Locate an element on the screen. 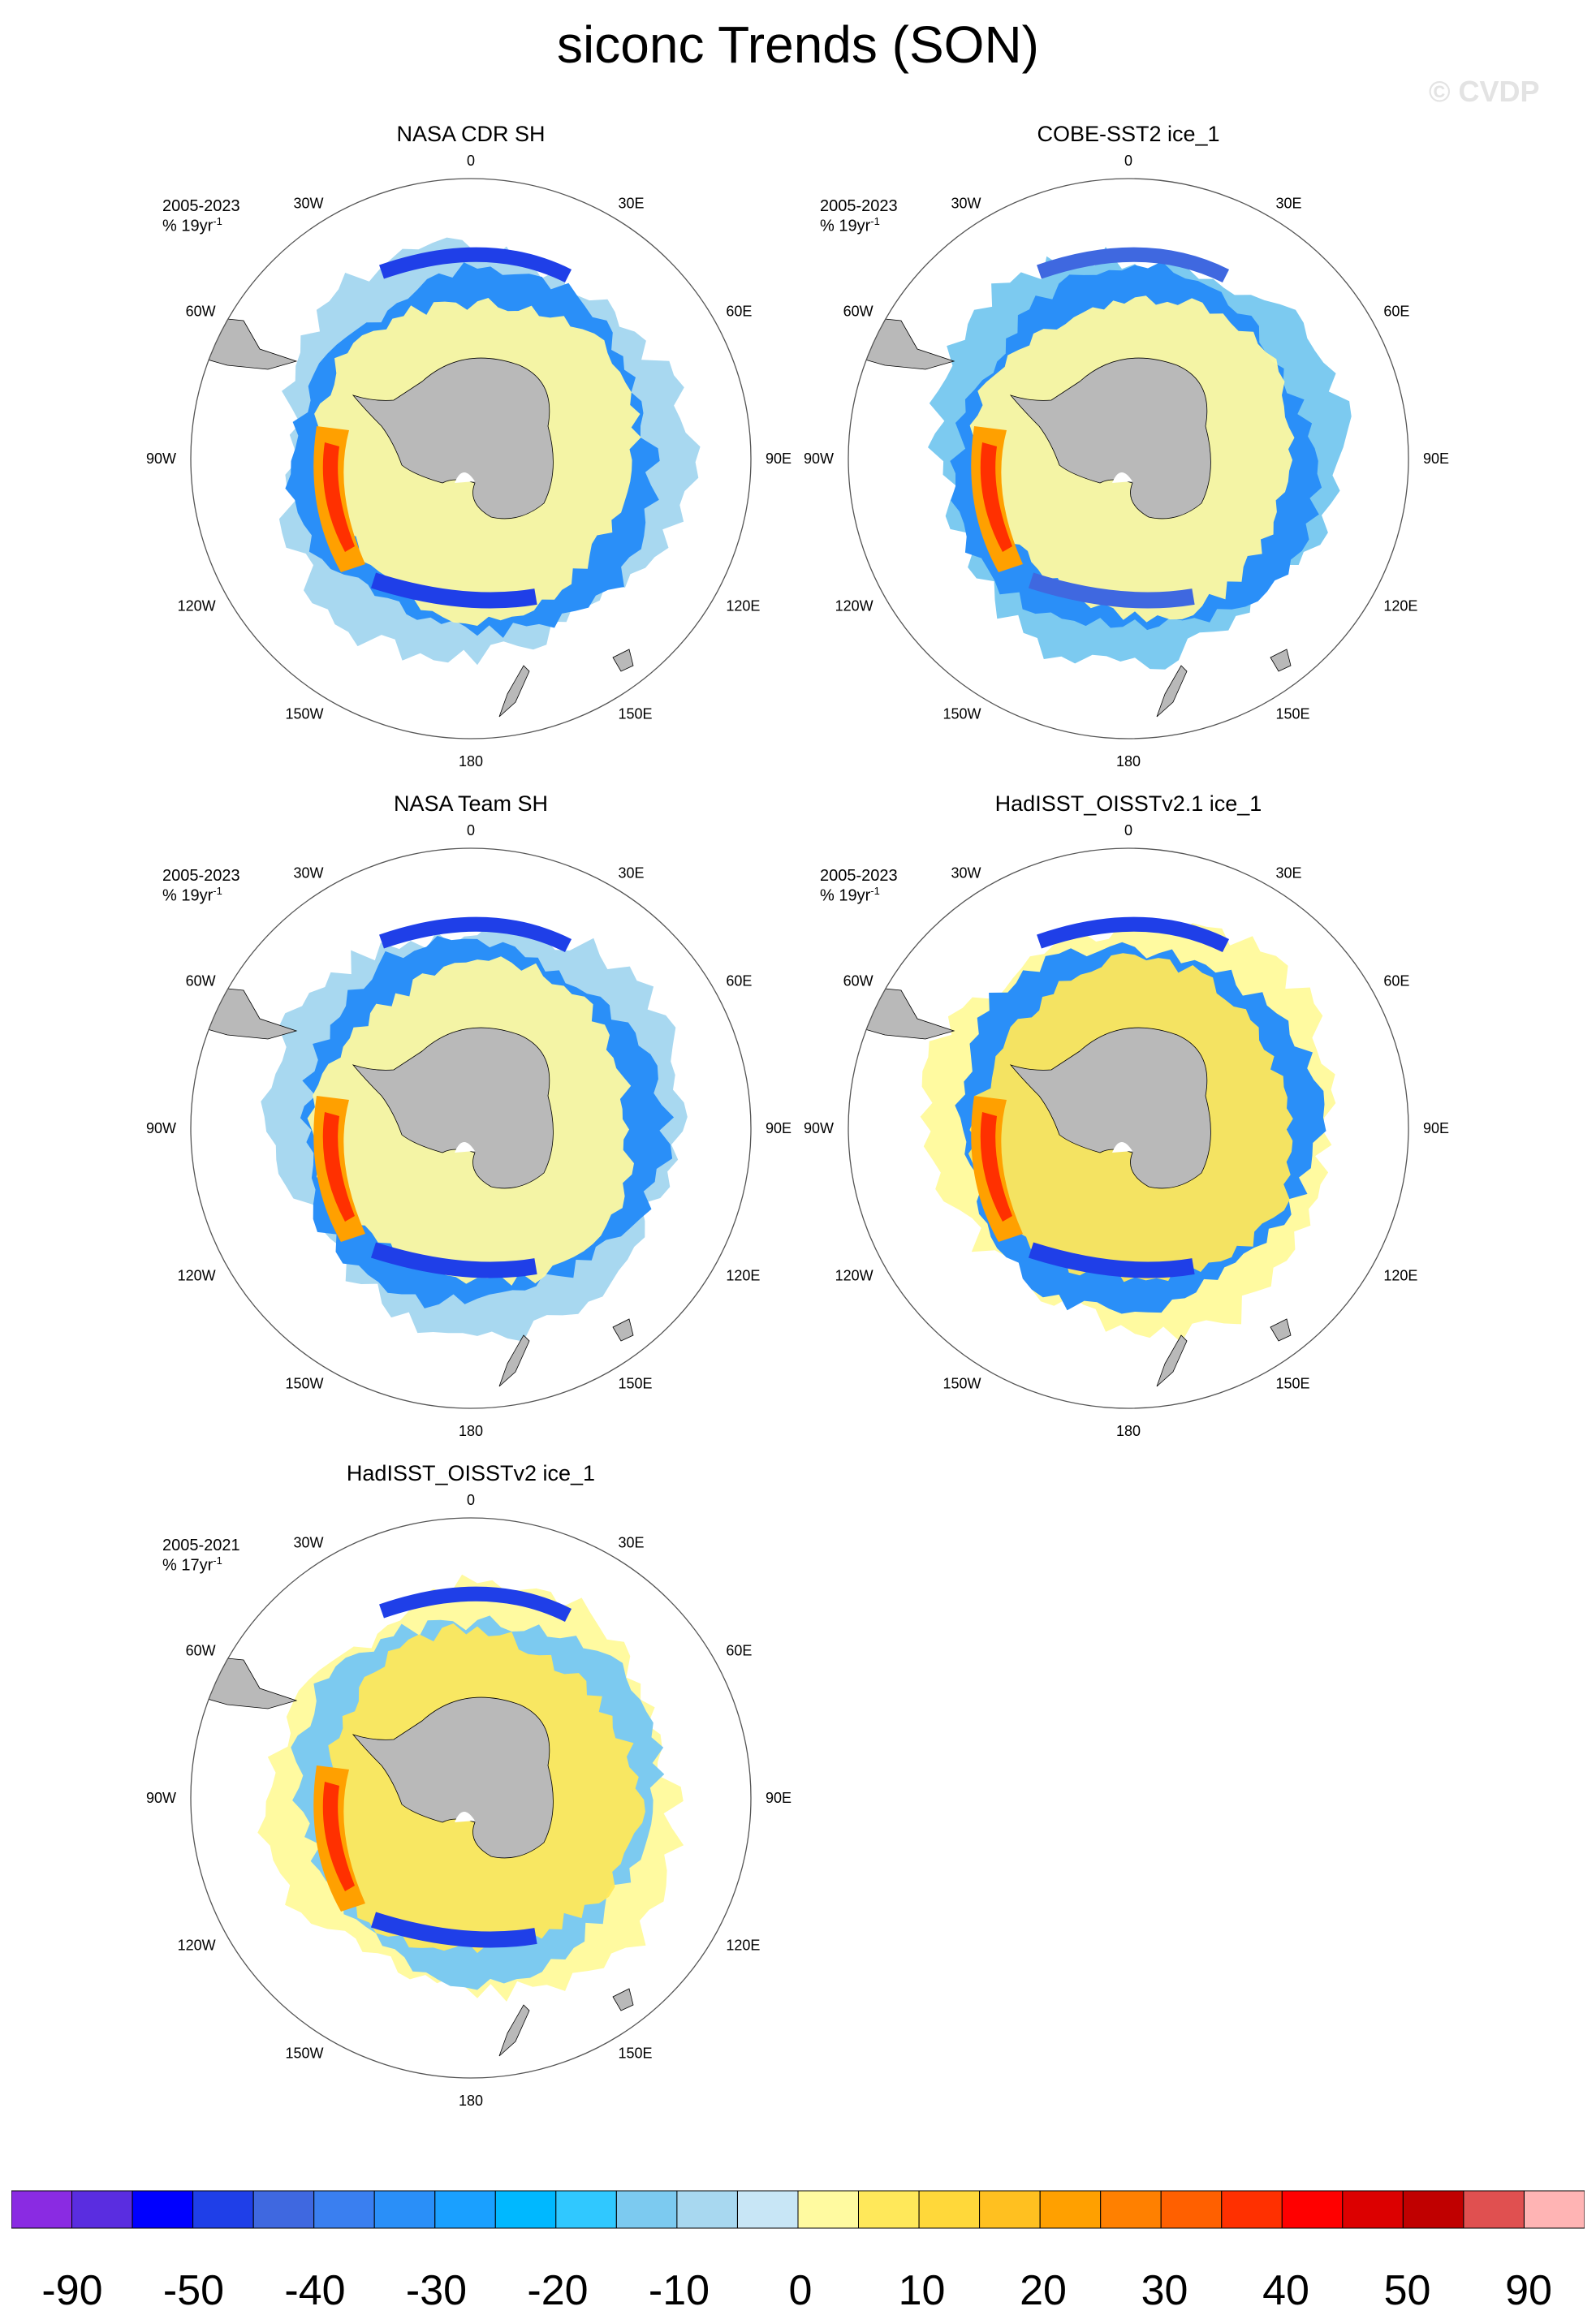  polar-map: 0 30E 60E 90E 120E 150E 180 150W 120W 90W 60W 30W is located at coordinates (1126, 1130).